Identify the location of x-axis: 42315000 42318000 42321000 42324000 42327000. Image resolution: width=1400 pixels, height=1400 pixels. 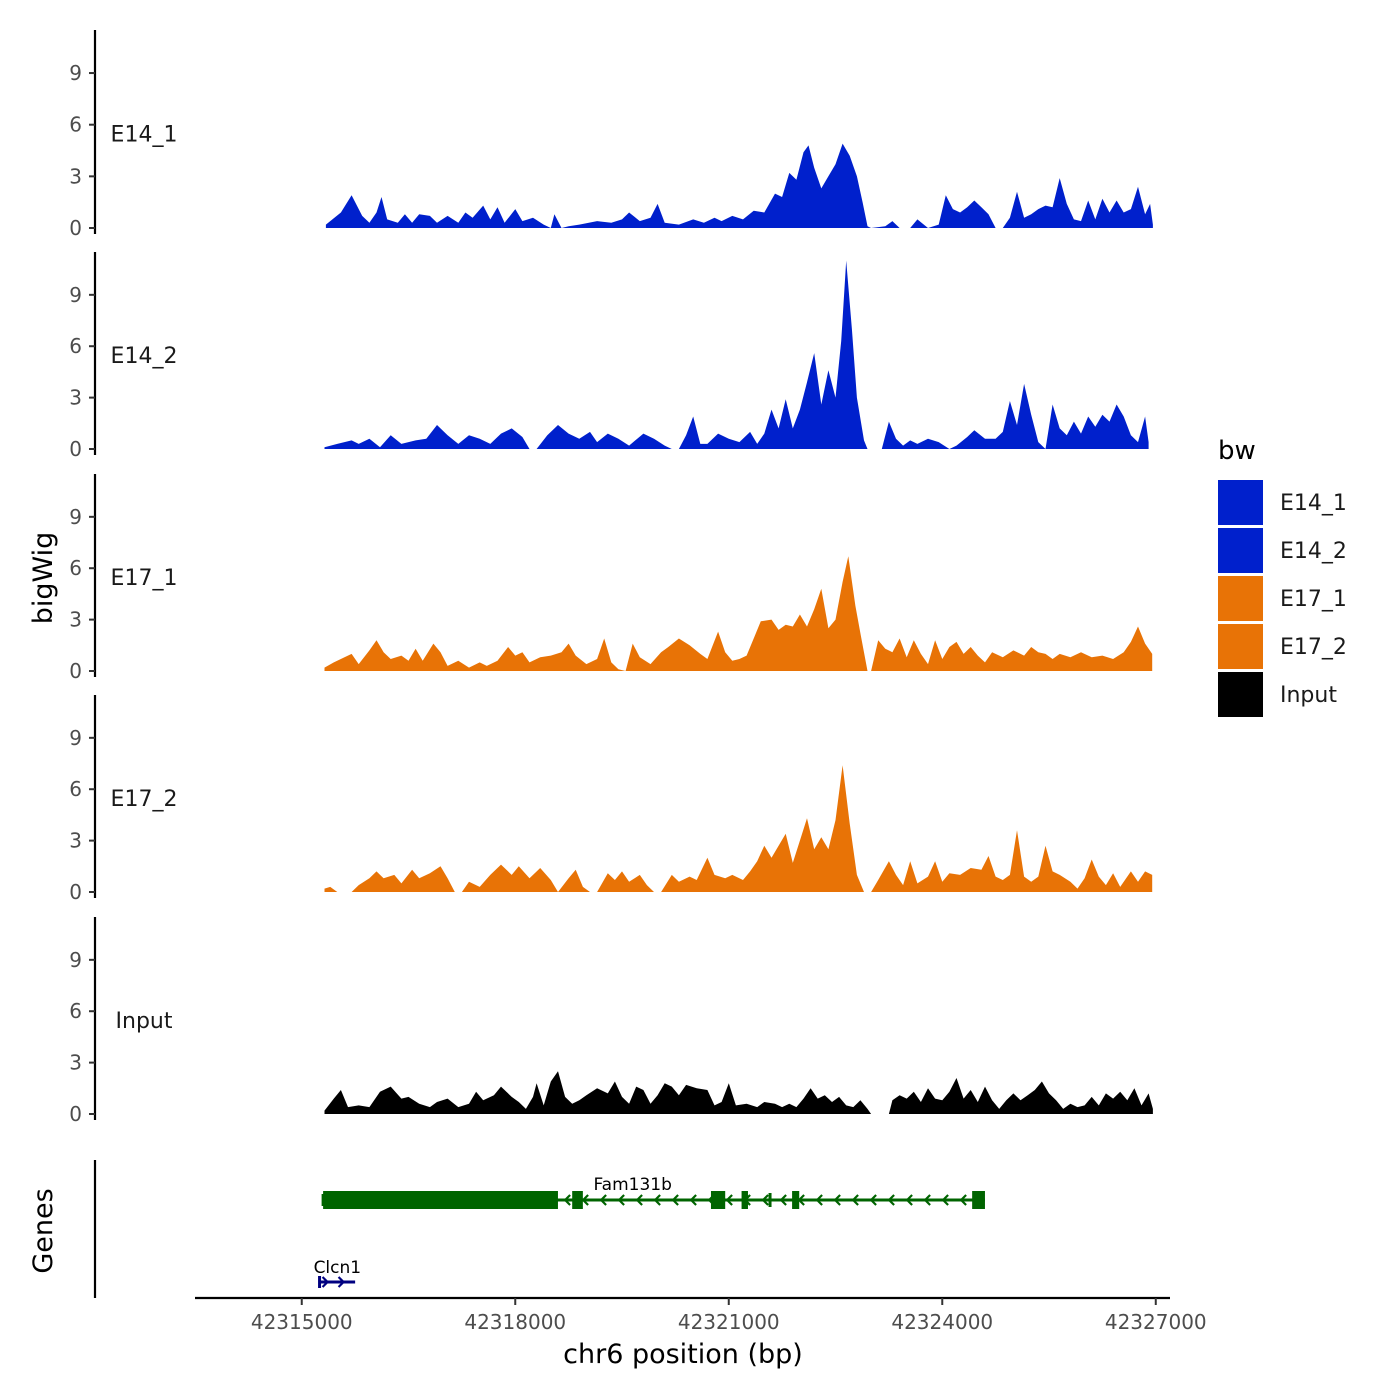
(701, 1315).